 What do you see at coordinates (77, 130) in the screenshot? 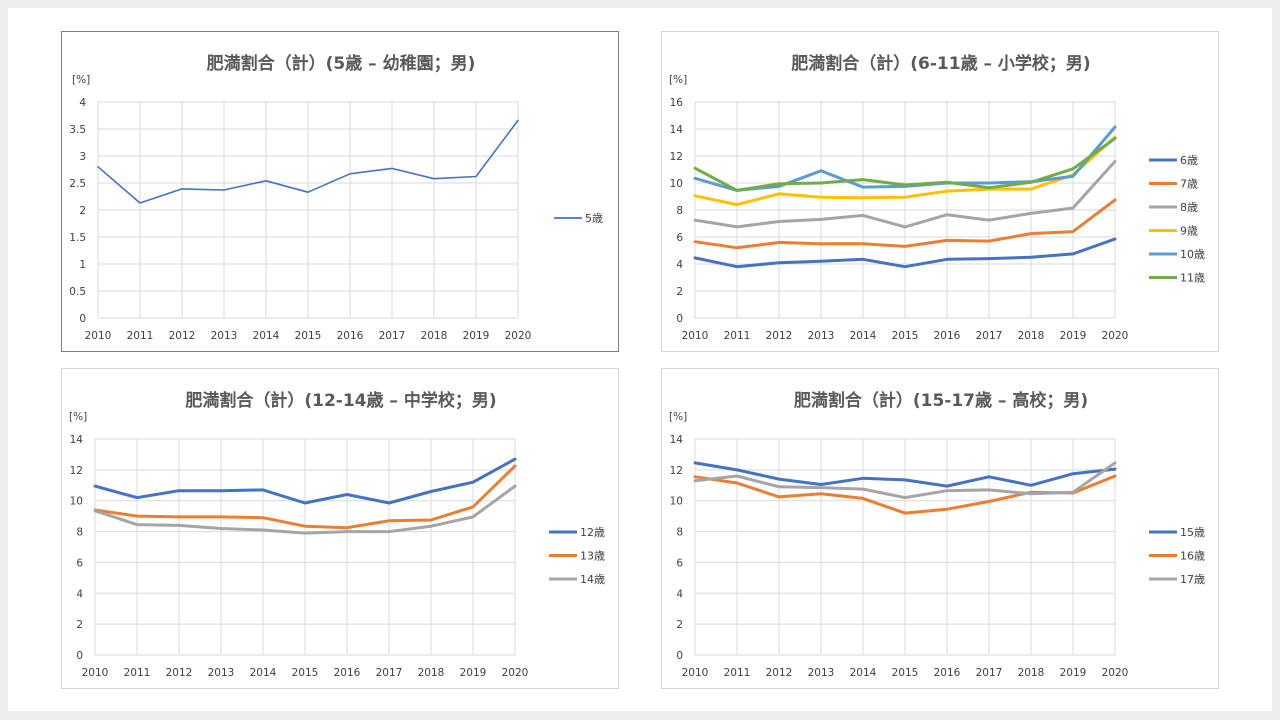
I see `y-tick-label: 3.5` at bounding box center [77, 130].